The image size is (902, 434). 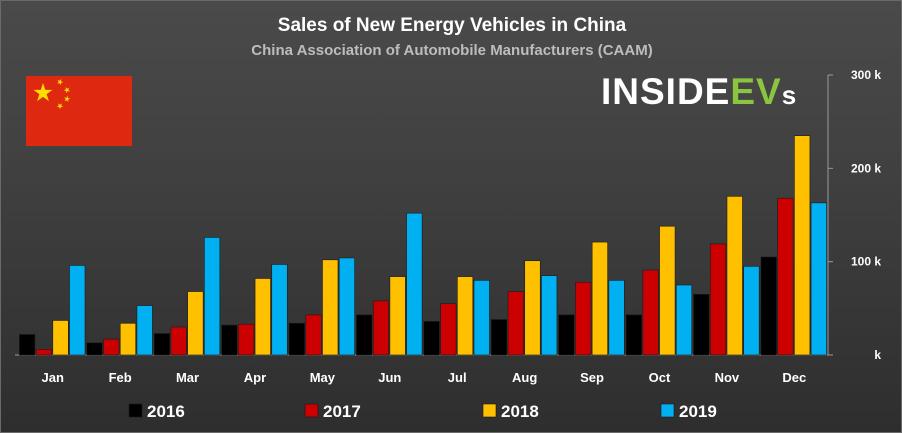 I want to click on logo-ev-text: EV, so click(x=755, y=91).